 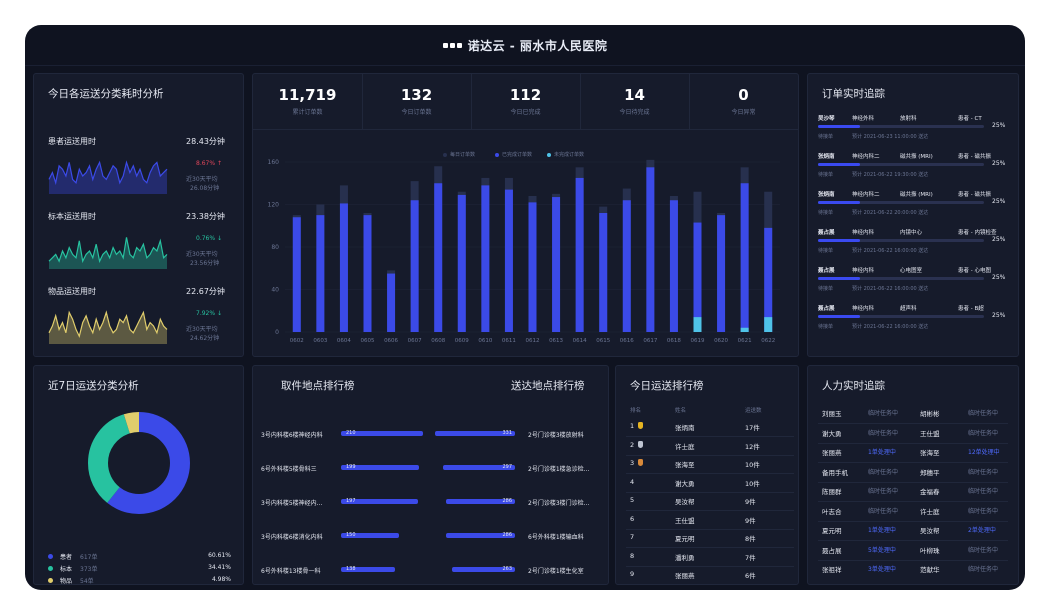 What do you see at coordinates (930, 570) in the screenshot?
I see `hr-name: 范献华` at bounding box center [930, 570].